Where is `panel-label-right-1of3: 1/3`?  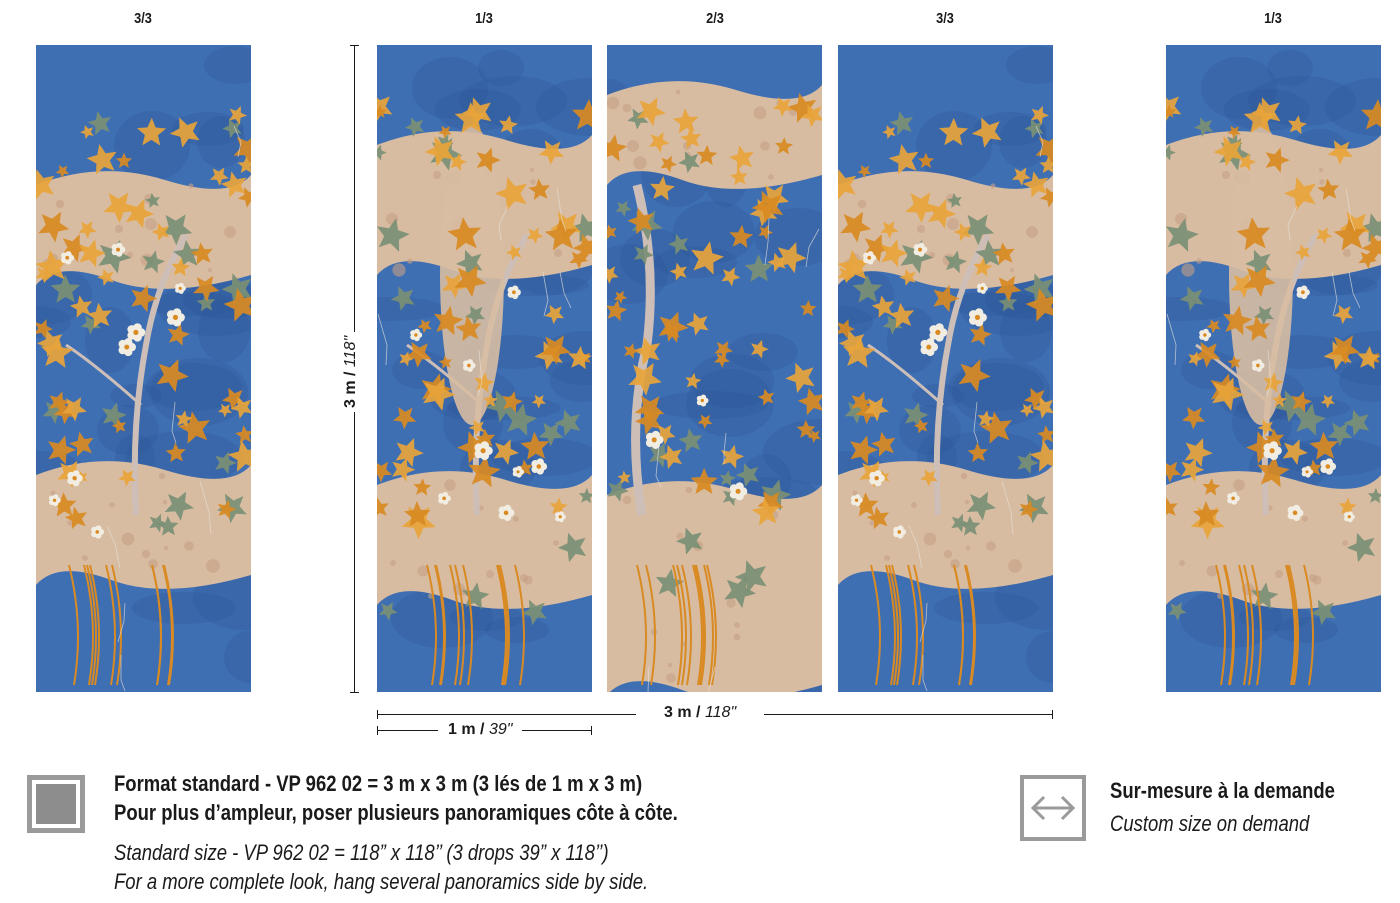 panel-label-right-1of3: 1/3 is located at coordinates (1273, 18).